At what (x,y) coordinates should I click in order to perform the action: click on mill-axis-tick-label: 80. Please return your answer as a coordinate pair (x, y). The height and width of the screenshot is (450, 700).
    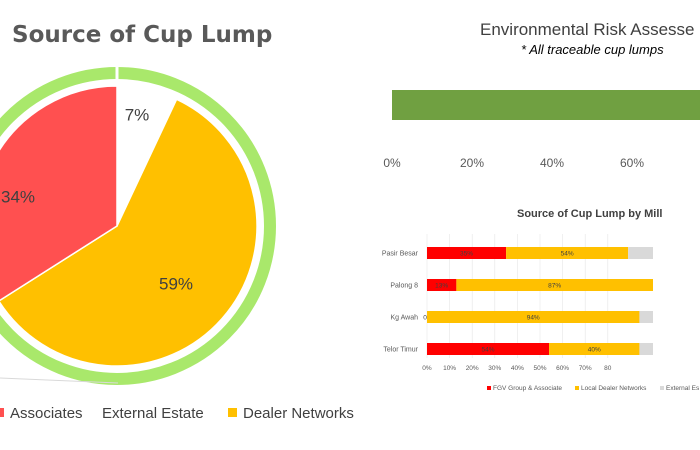
    Looking at the image, I should click on (608, 368).